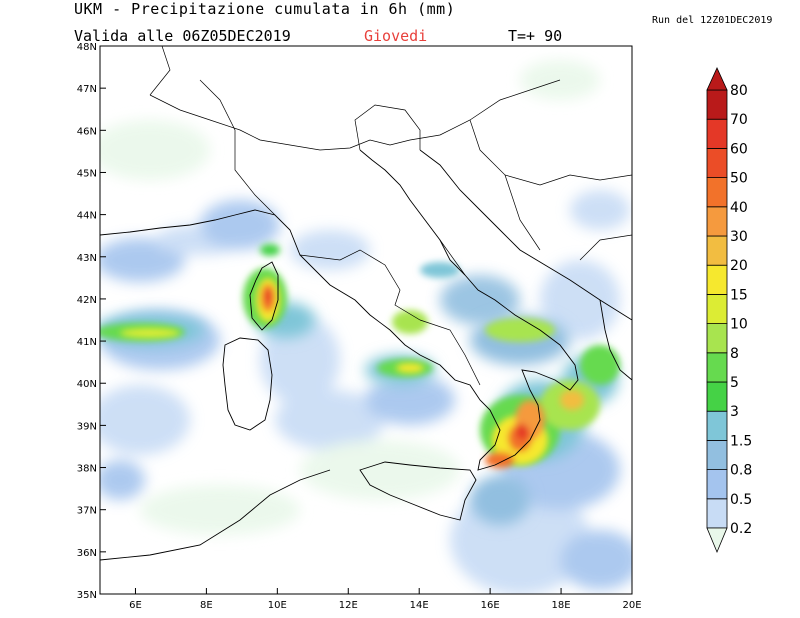 The image size is (800, 618). Describe the element at coordinates (734, 354) in the screenshot. I see `colorbar-label: 8` at that location.